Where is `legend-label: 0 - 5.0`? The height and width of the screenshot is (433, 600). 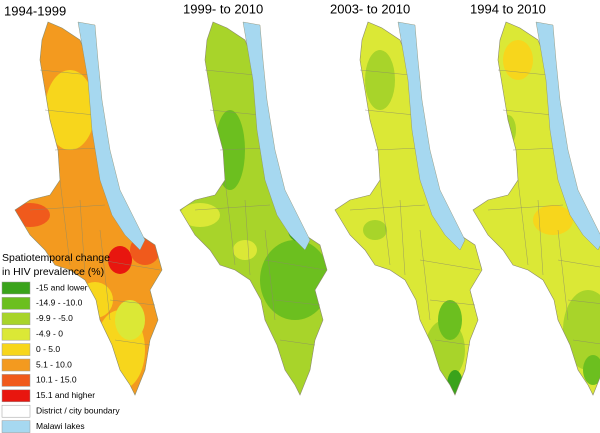
legend-label: 0 - 5.0 is located at coordinates (48, 349).